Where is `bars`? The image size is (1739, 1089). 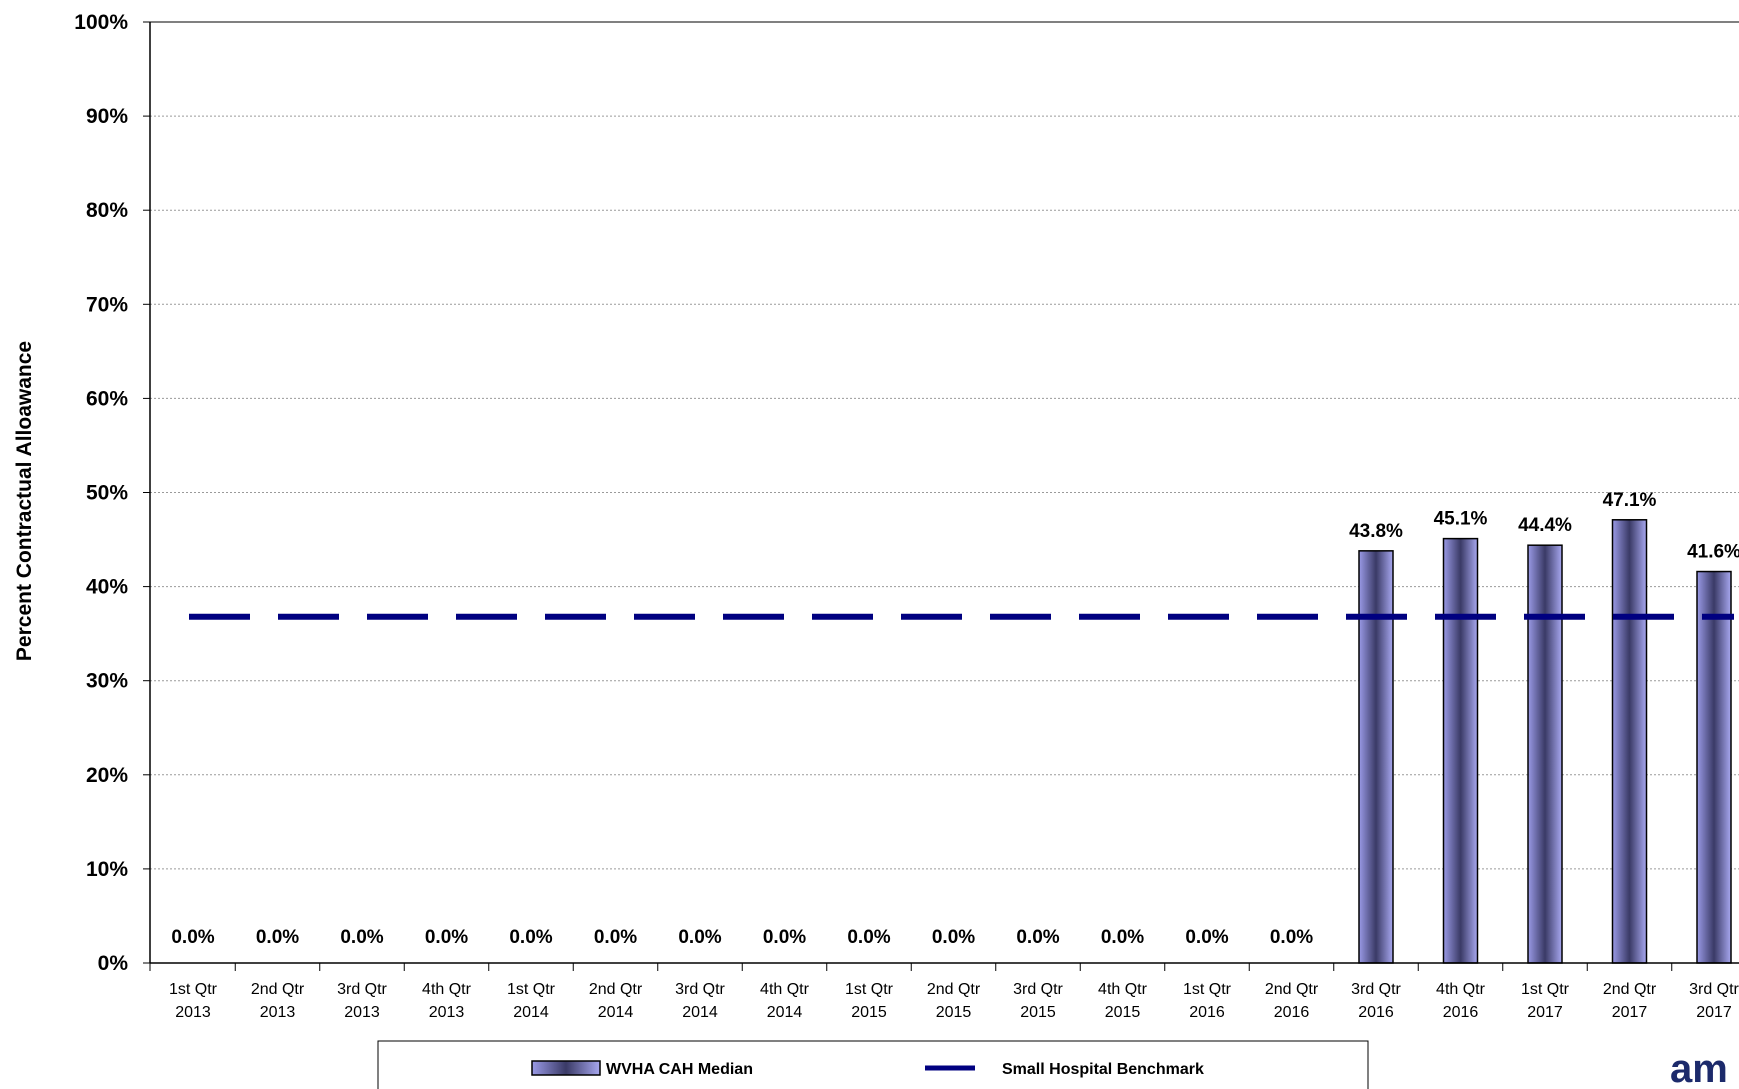
bars is located at coordinates (1545, 741).